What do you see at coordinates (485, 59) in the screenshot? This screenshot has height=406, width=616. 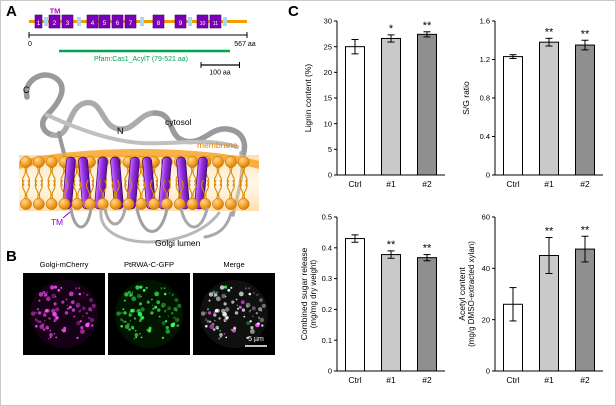 I see `y-tick-label: 1.2` at bounding box center [485, 59].